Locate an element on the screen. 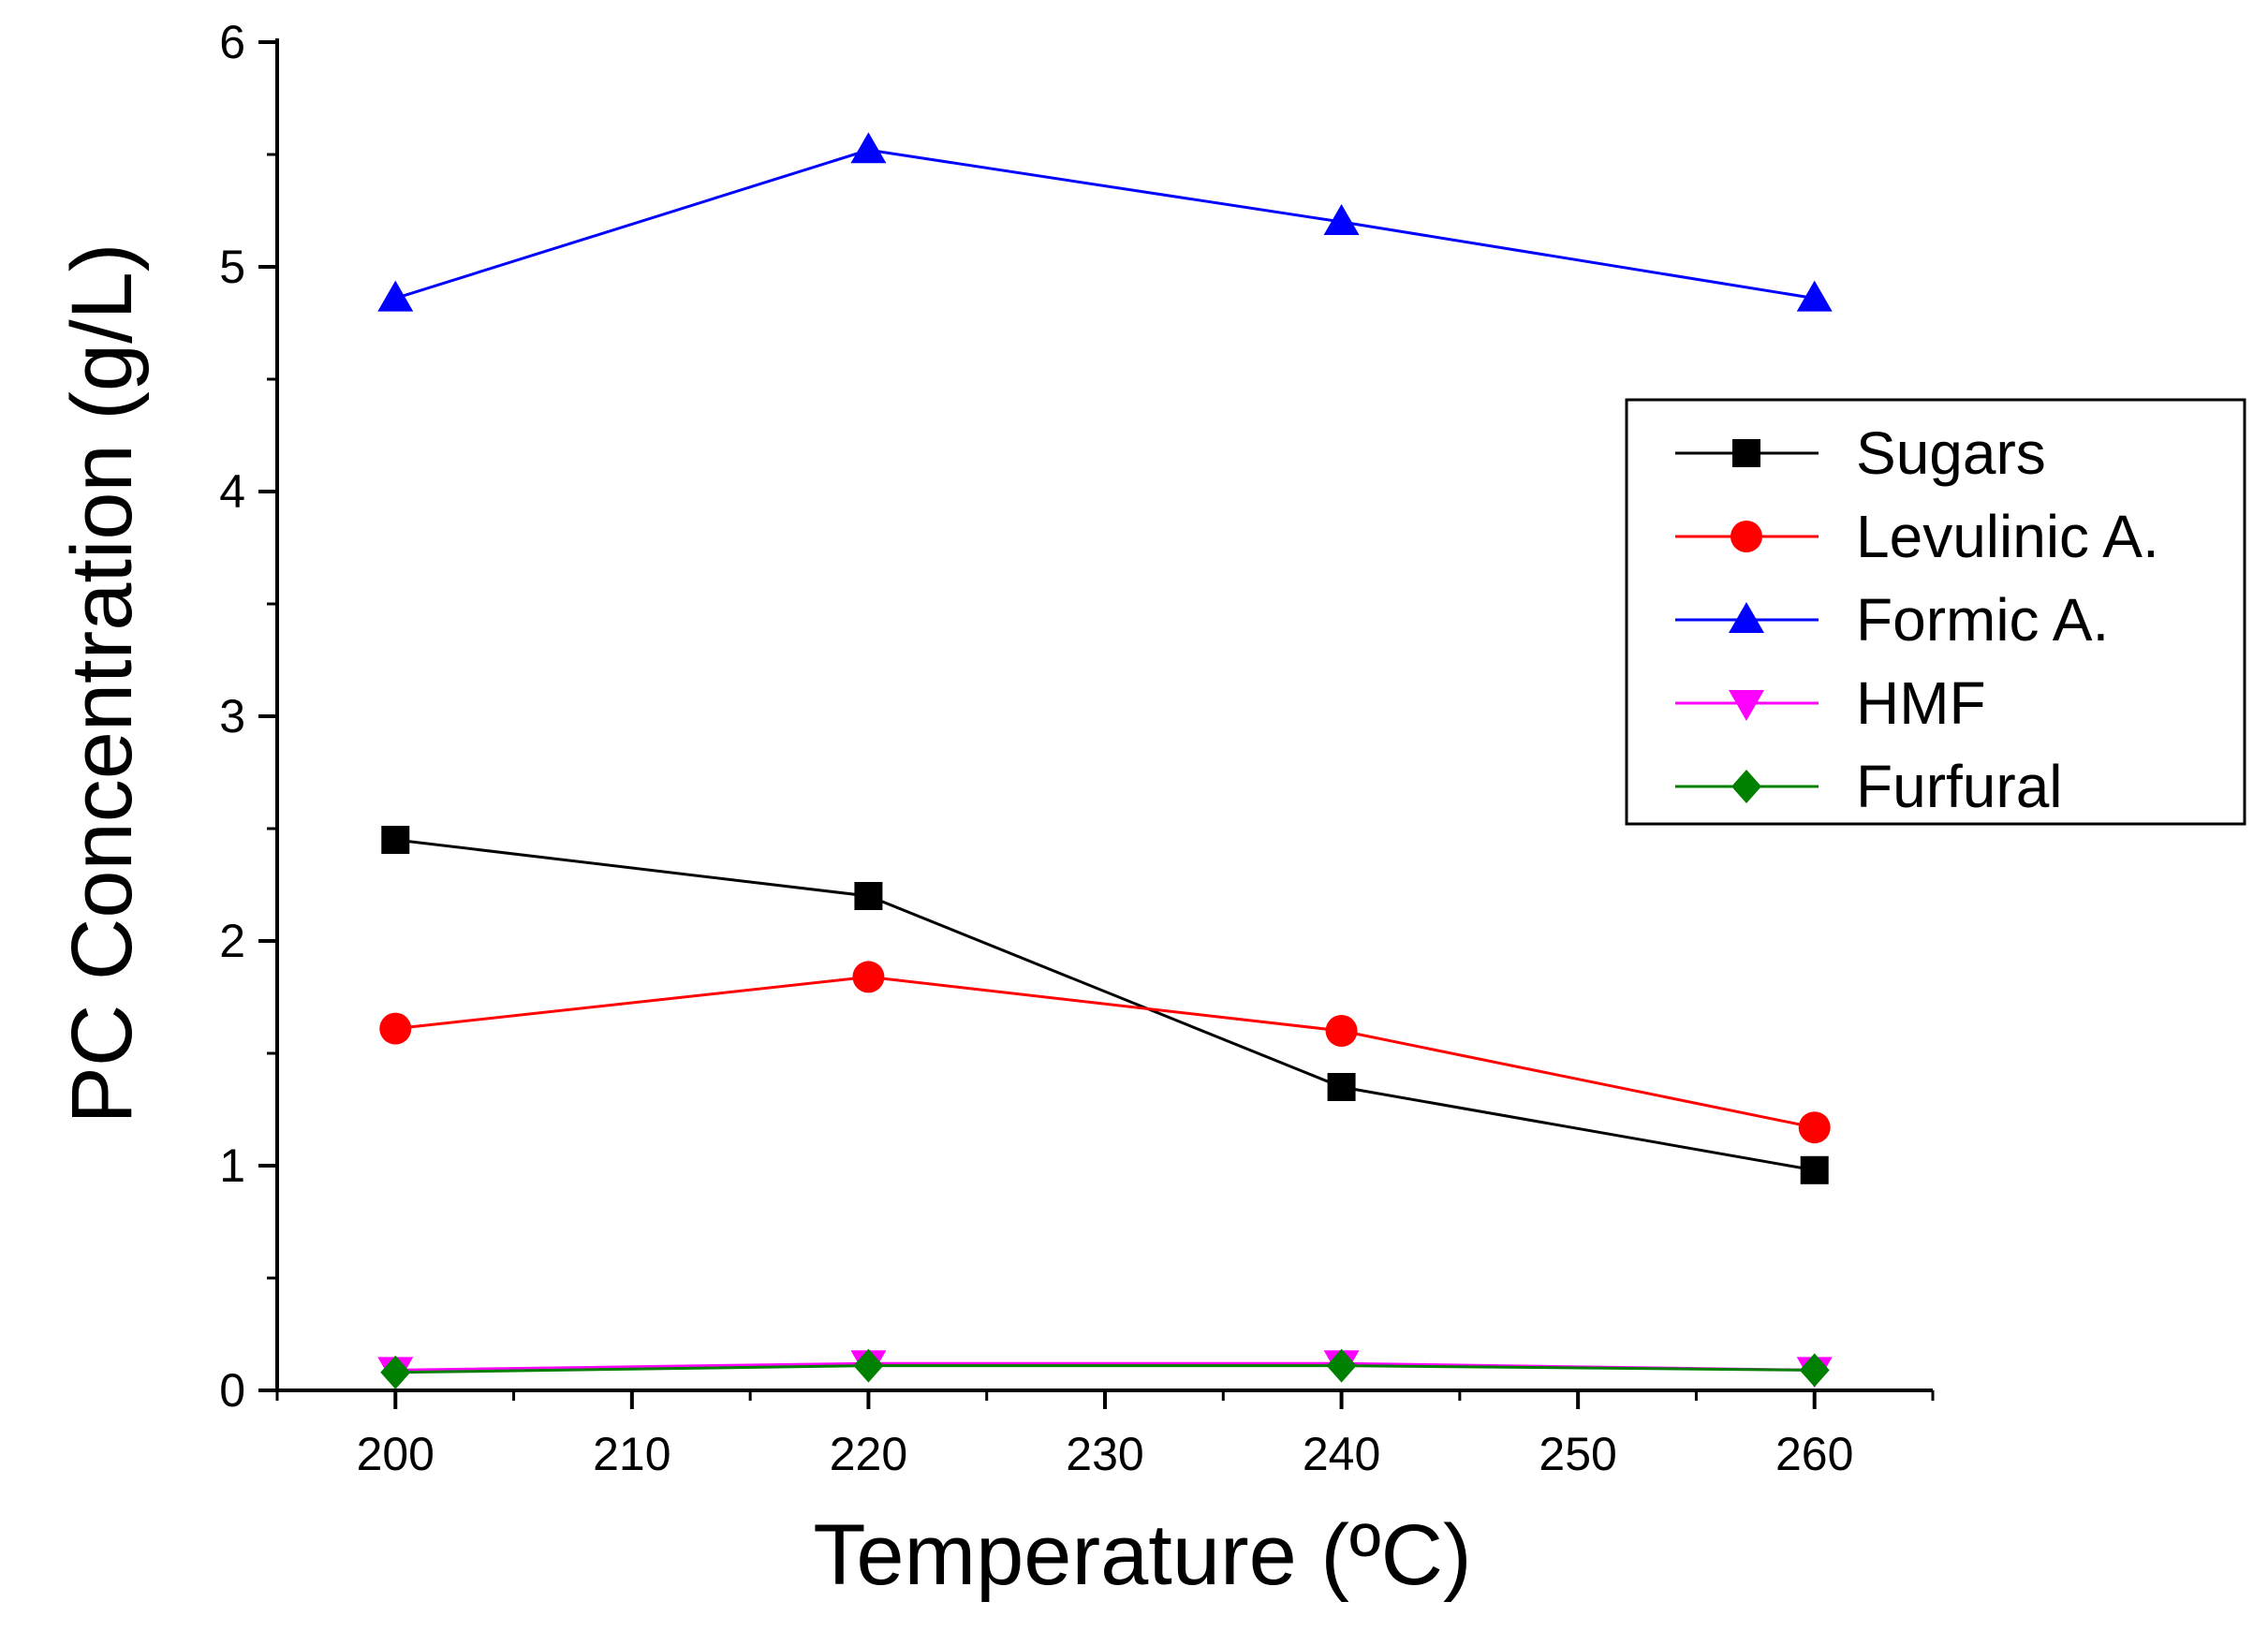 The image size is (2268, 1631). legend-item: Formic A. is located at coordinates (1892, 620).